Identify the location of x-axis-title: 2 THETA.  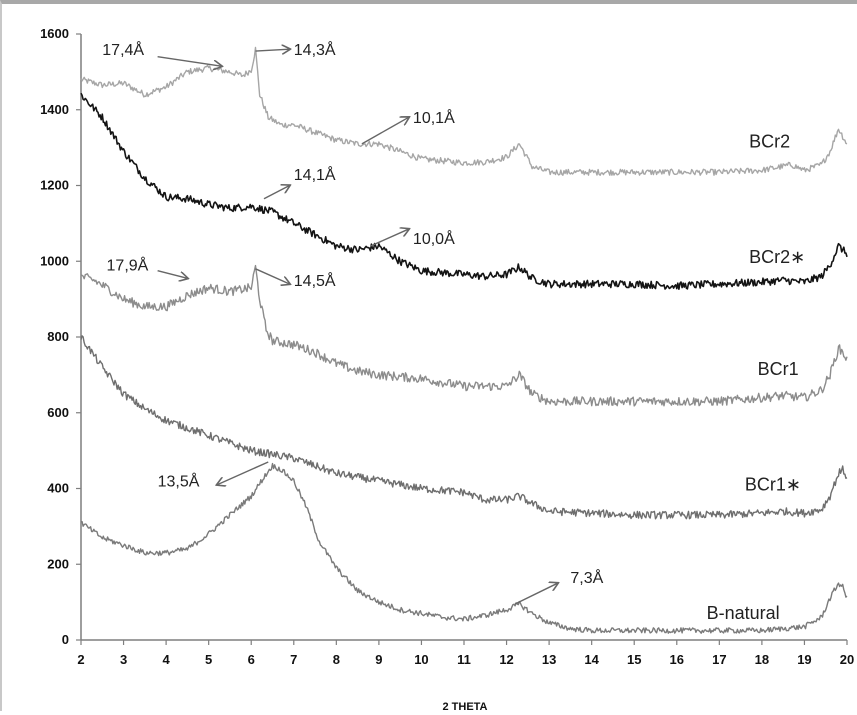
(464, 707).